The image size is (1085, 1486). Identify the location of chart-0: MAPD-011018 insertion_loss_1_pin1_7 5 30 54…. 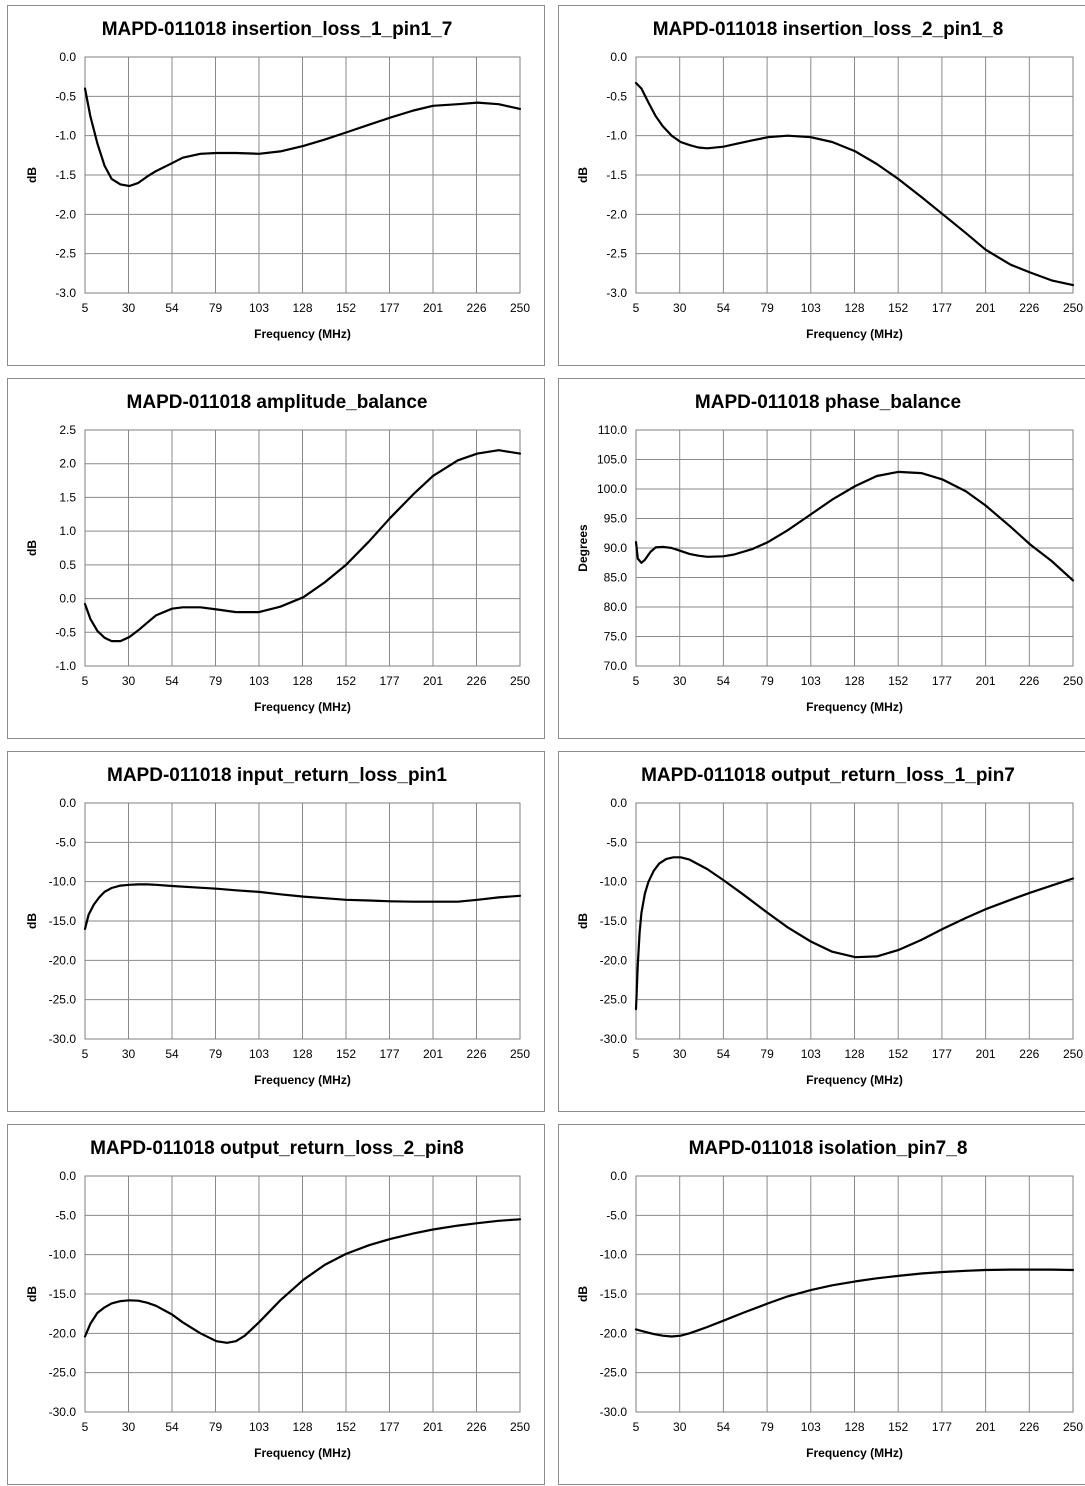
(277, 180).